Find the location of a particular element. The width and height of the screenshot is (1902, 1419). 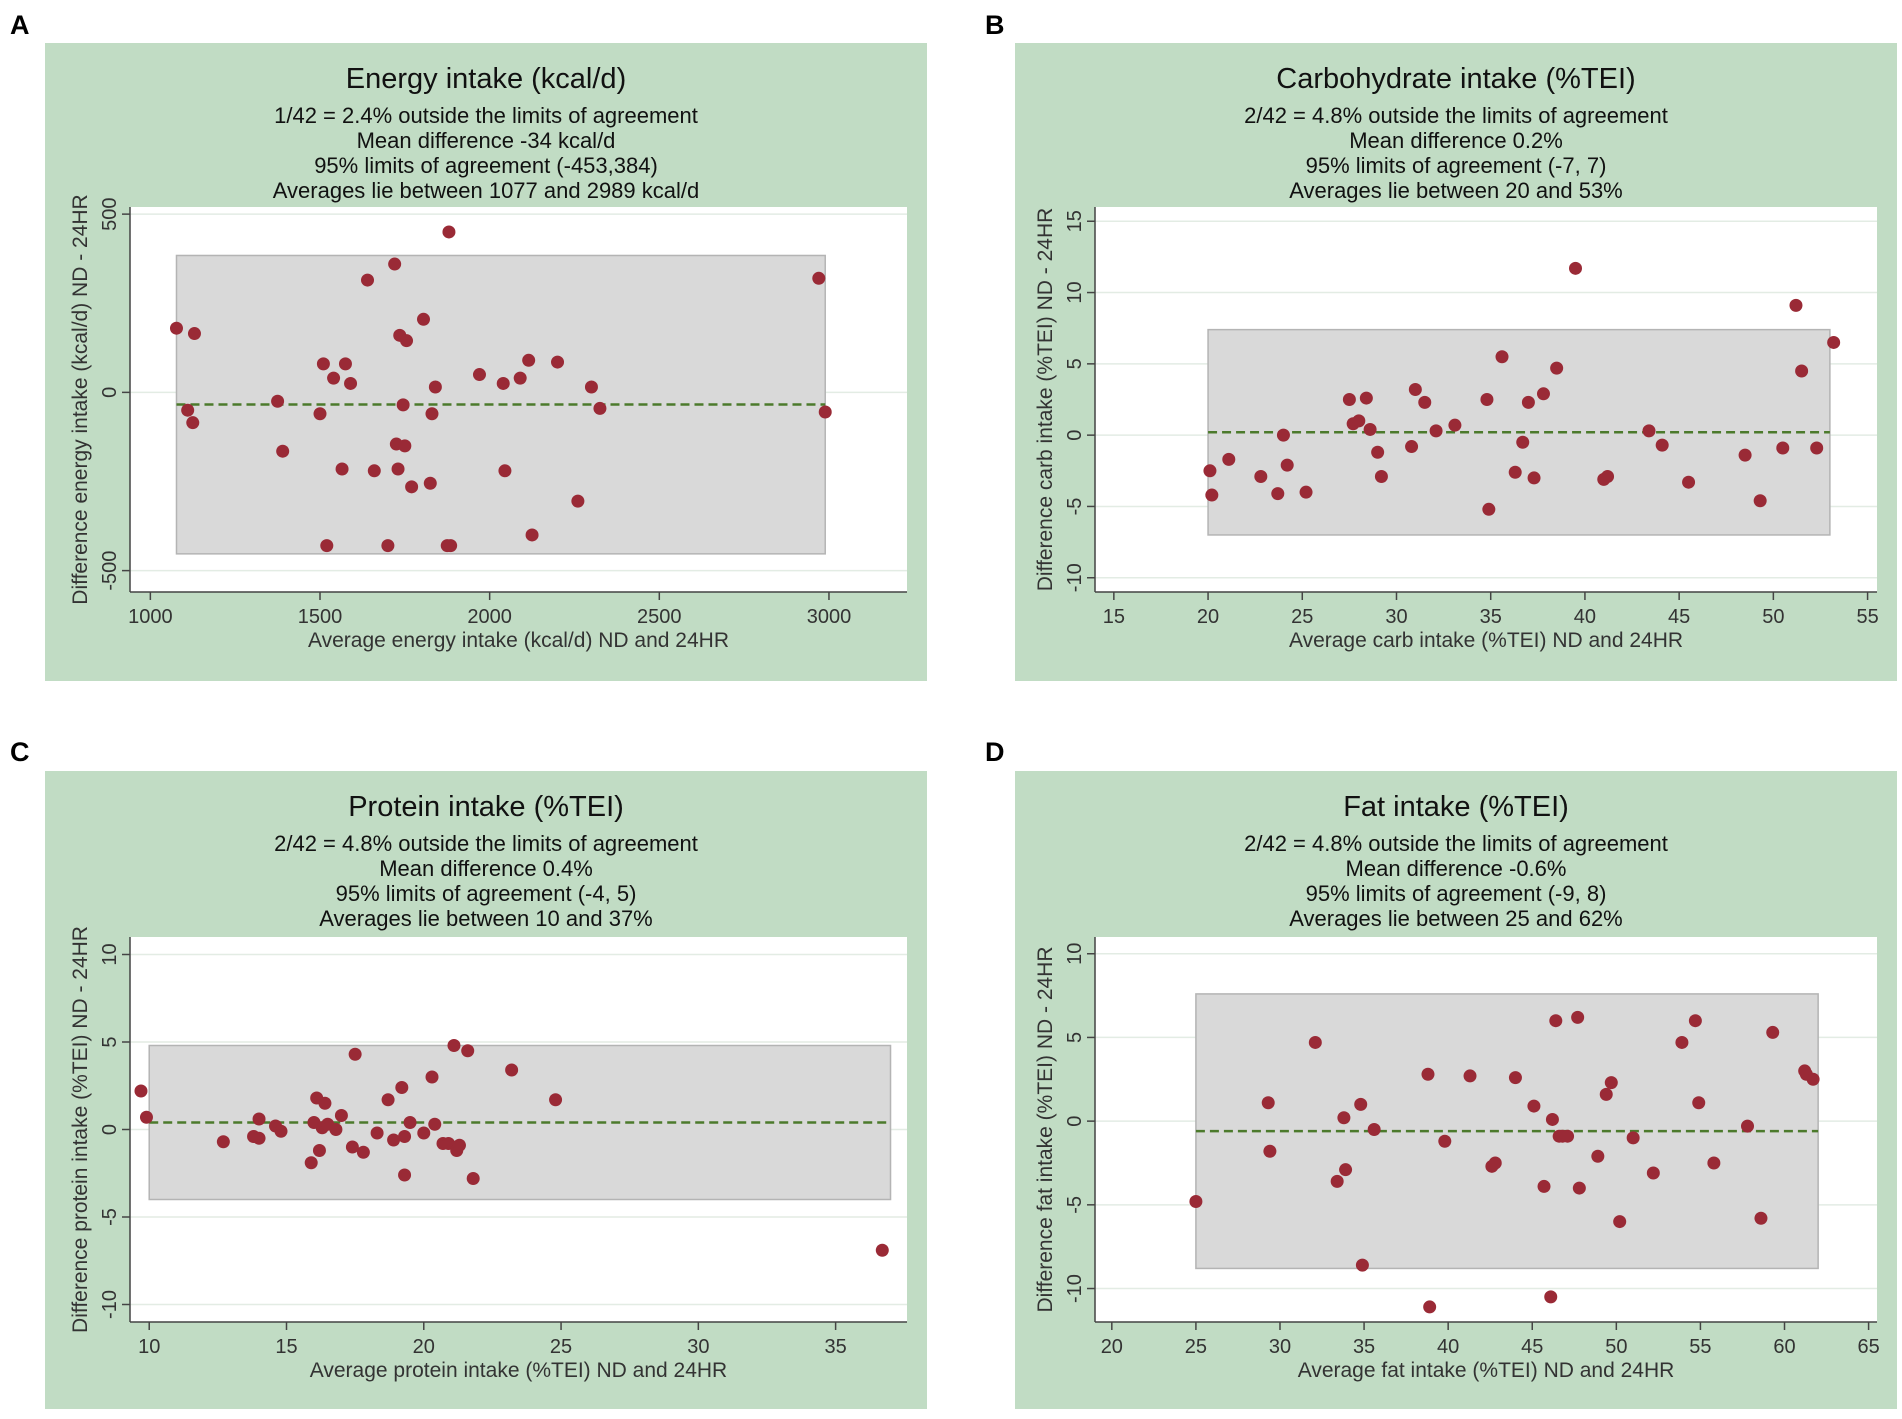

subtitle-line: Averages lie between 10 and 37% is located at coordinates (486, 918).